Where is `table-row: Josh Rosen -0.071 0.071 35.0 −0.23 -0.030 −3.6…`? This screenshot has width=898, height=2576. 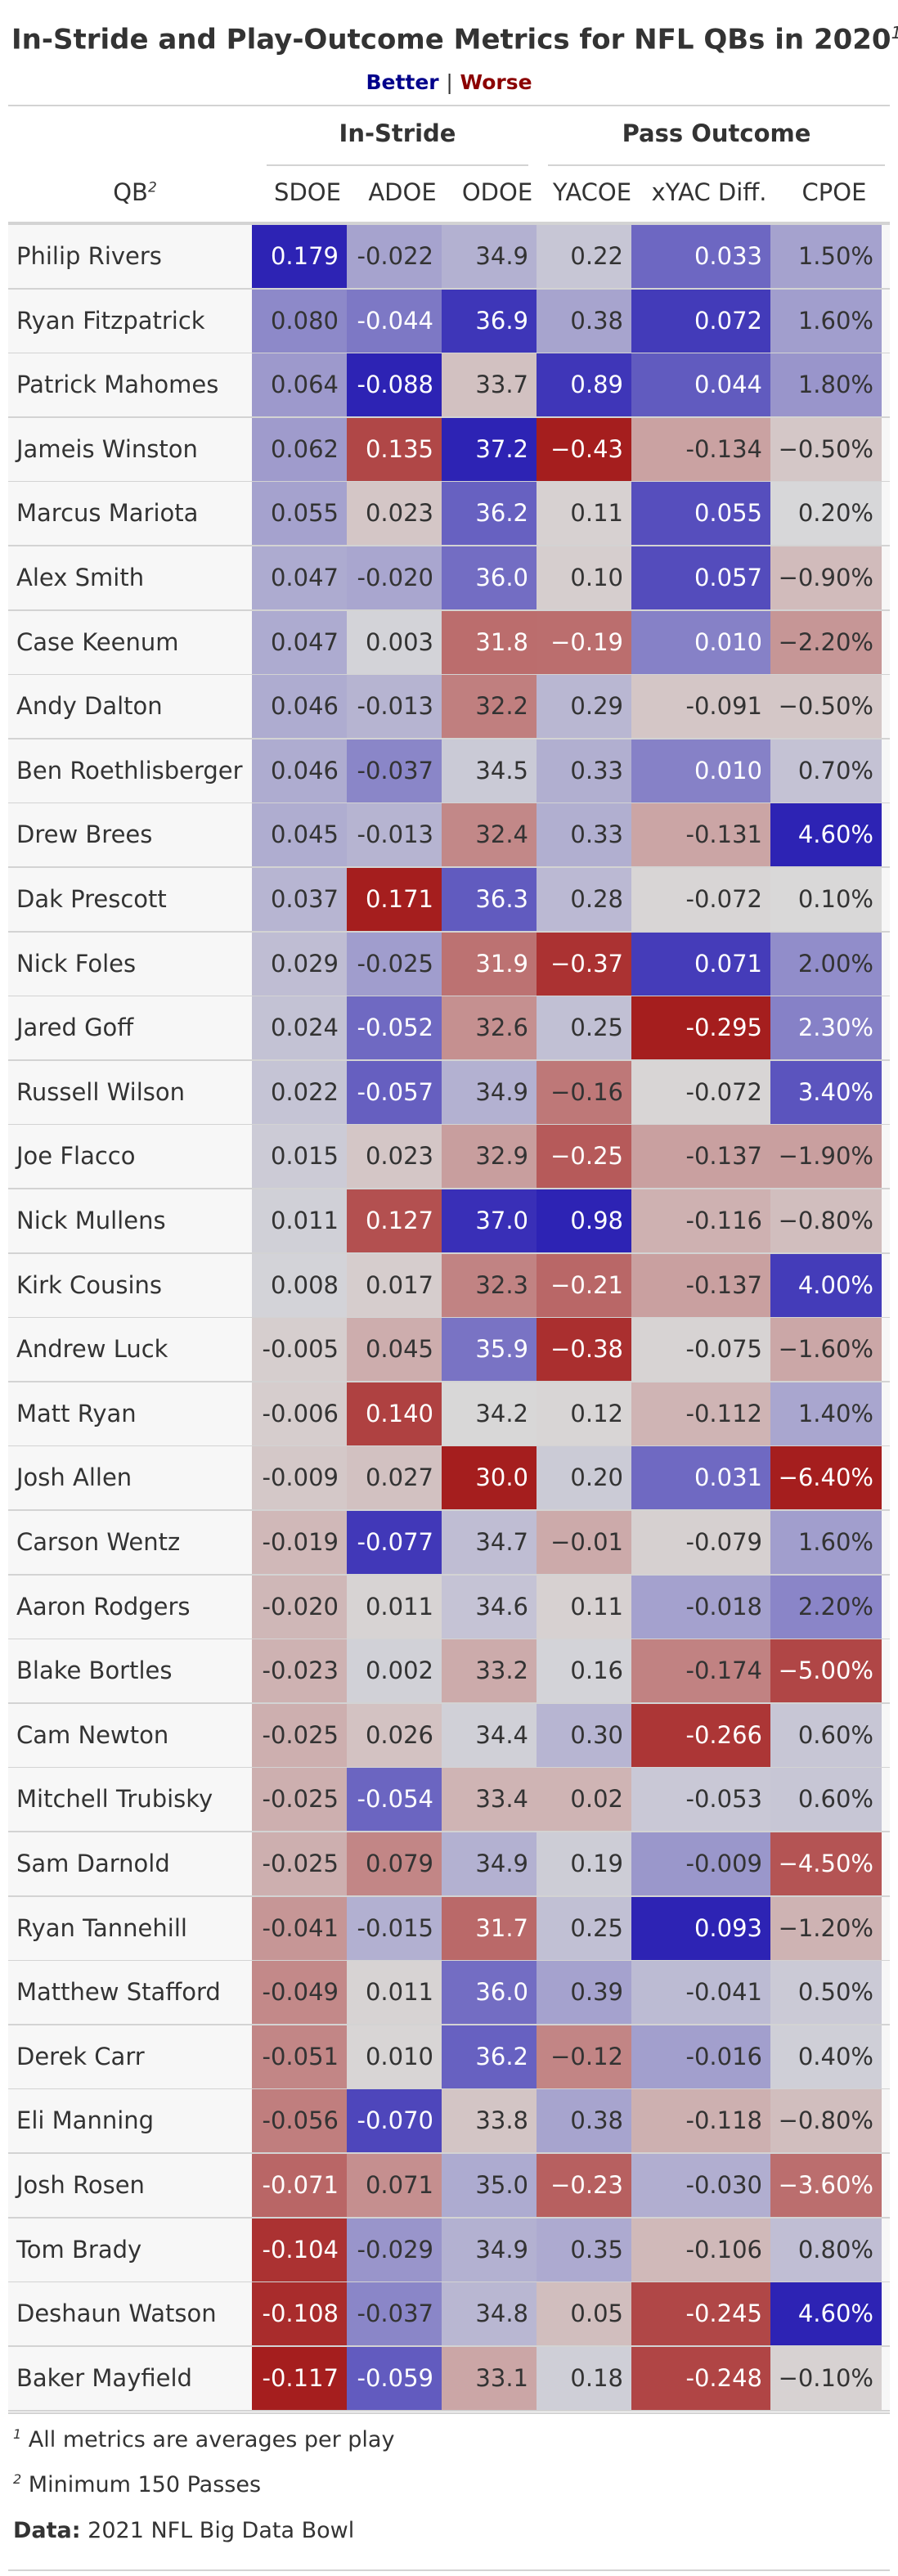
table-row: Josh Rosen -0.071 0.071 35.0 −0.23 -0.030 −3.6… is located at coordinates (449, 2186).